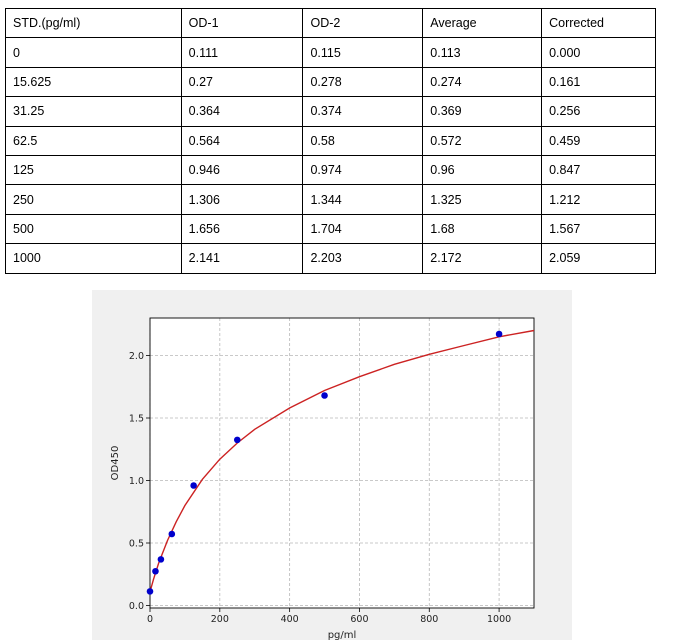 This screenshot has width=686, height=643. What do you see at coordinates (242, 170) in the screenshot?
I see `cell-od1: 0.946` at bounding box center [242, 170].